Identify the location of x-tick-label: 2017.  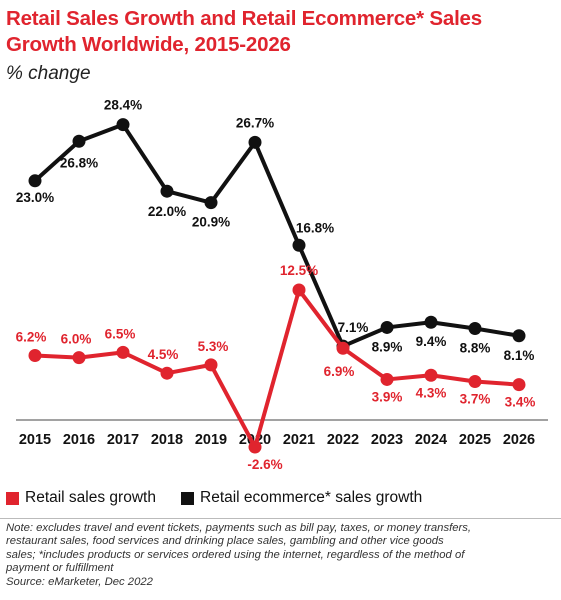
(123, 440).